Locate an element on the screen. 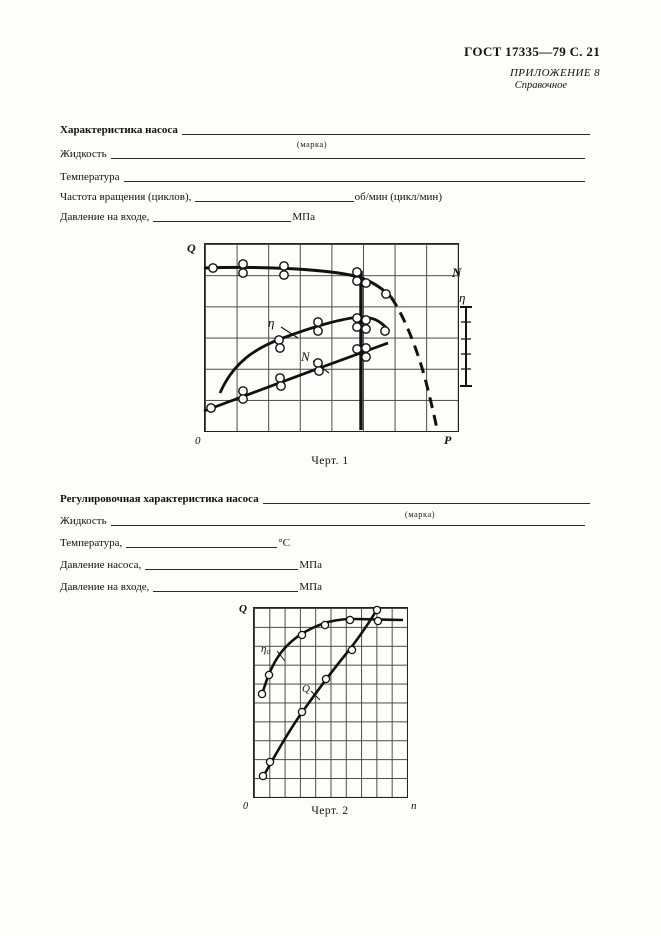 Image resolution: width=661 pixels, height=936 pixels. form1-speed-label: Частота вращения (циклов), is located at coordinates (126, 197).